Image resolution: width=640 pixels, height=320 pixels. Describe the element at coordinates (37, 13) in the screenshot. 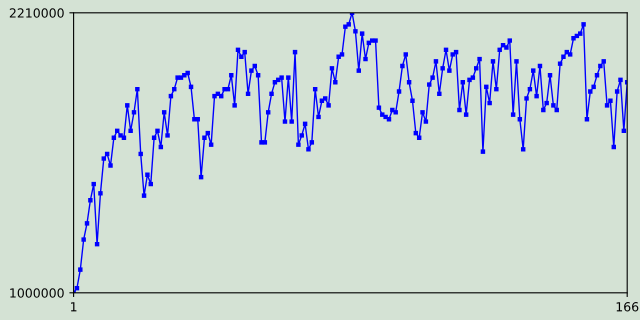

I see `y-tick-label: 2210000` at that location.